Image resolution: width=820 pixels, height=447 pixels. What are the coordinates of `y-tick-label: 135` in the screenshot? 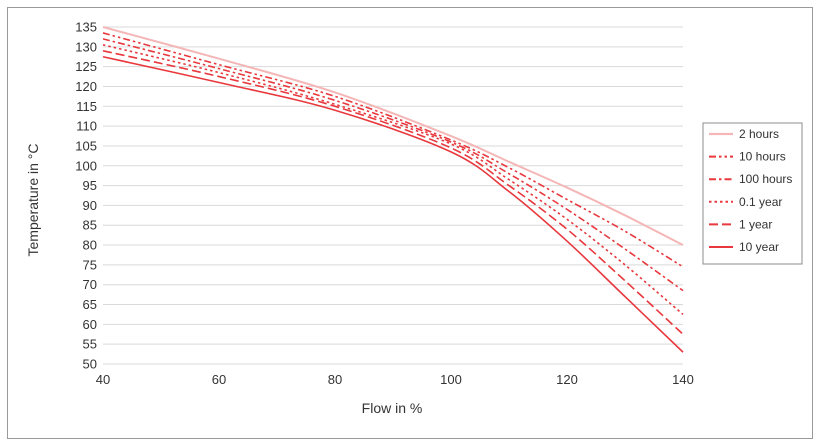 It's located at (86, 27).